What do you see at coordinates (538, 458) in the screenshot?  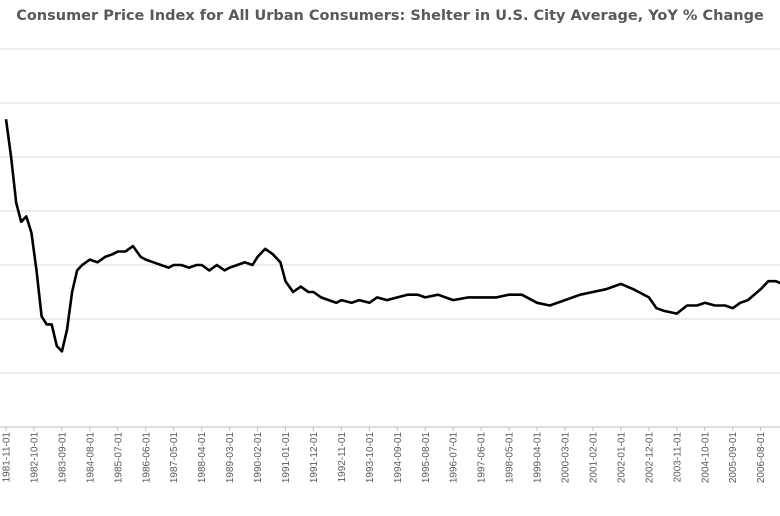 I see `x-tick-label: 1999-04-01` at bounding box center [538, 458].